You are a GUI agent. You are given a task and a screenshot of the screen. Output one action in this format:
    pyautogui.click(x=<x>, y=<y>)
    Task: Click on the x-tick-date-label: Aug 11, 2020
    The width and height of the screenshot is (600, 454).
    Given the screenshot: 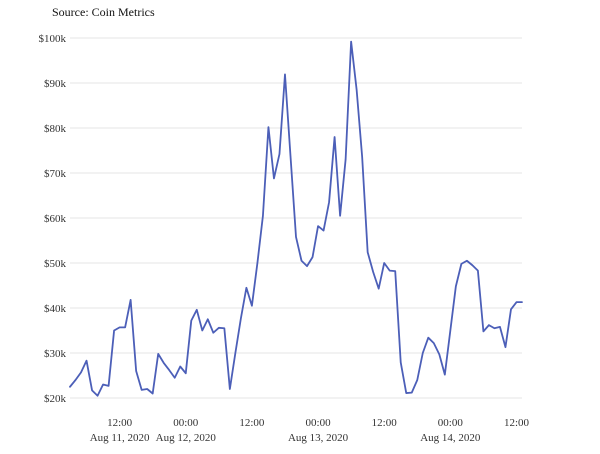 What is the action you would take?
    pyautogui.click(x=120, y=438)
    